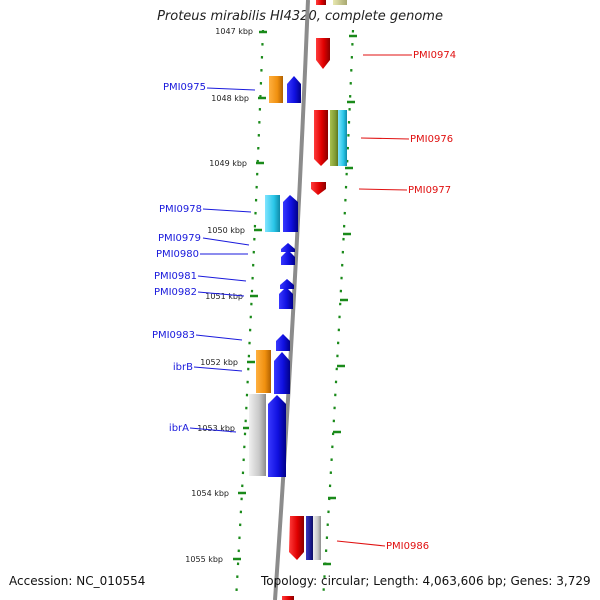  Describe the element at coordinates (290, 213) in the screenshot. I see `gene-feature-pmi0978` at that location.